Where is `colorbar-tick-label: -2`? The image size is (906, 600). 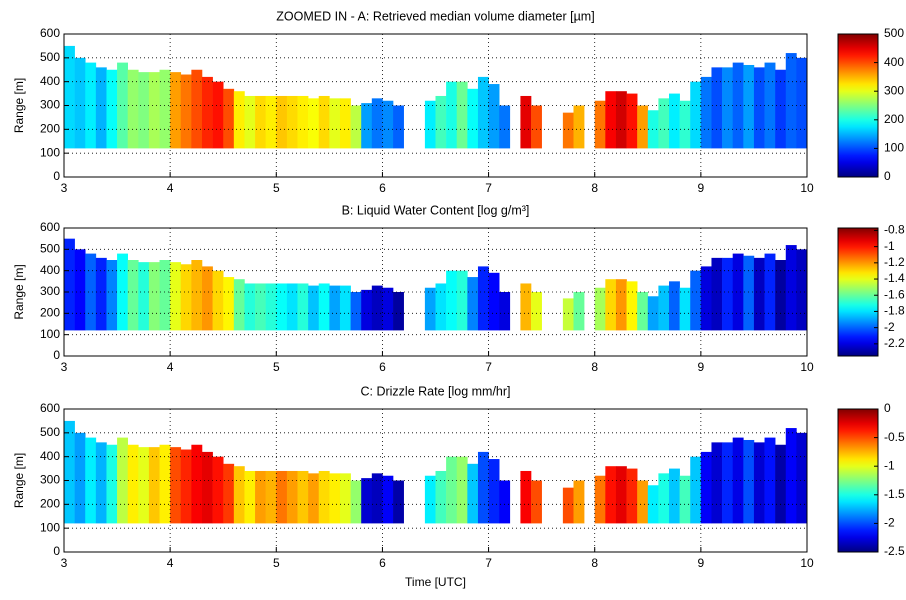
colorbar-tick-label: -2 is located at coordinates (889, 327).